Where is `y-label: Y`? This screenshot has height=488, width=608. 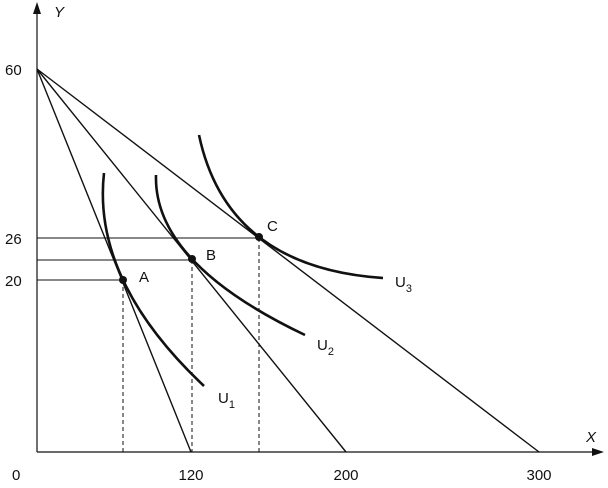 y-label: Y is located at coordinates (59, 12).